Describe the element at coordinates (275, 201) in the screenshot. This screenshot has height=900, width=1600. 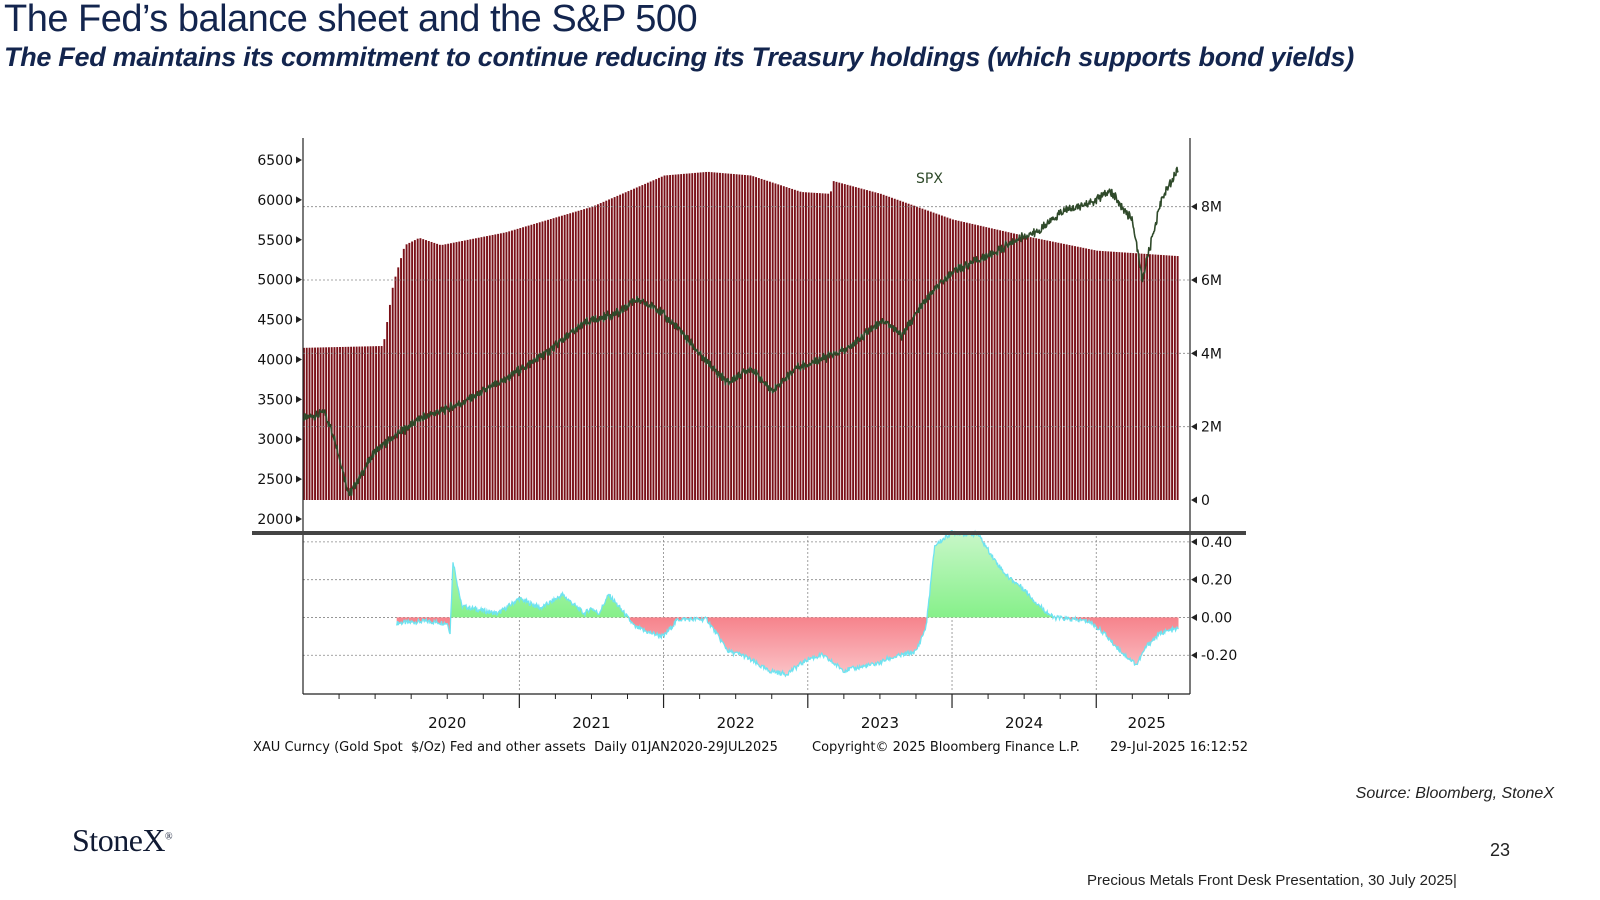
I see `left-tick-label: 6000` at that location.